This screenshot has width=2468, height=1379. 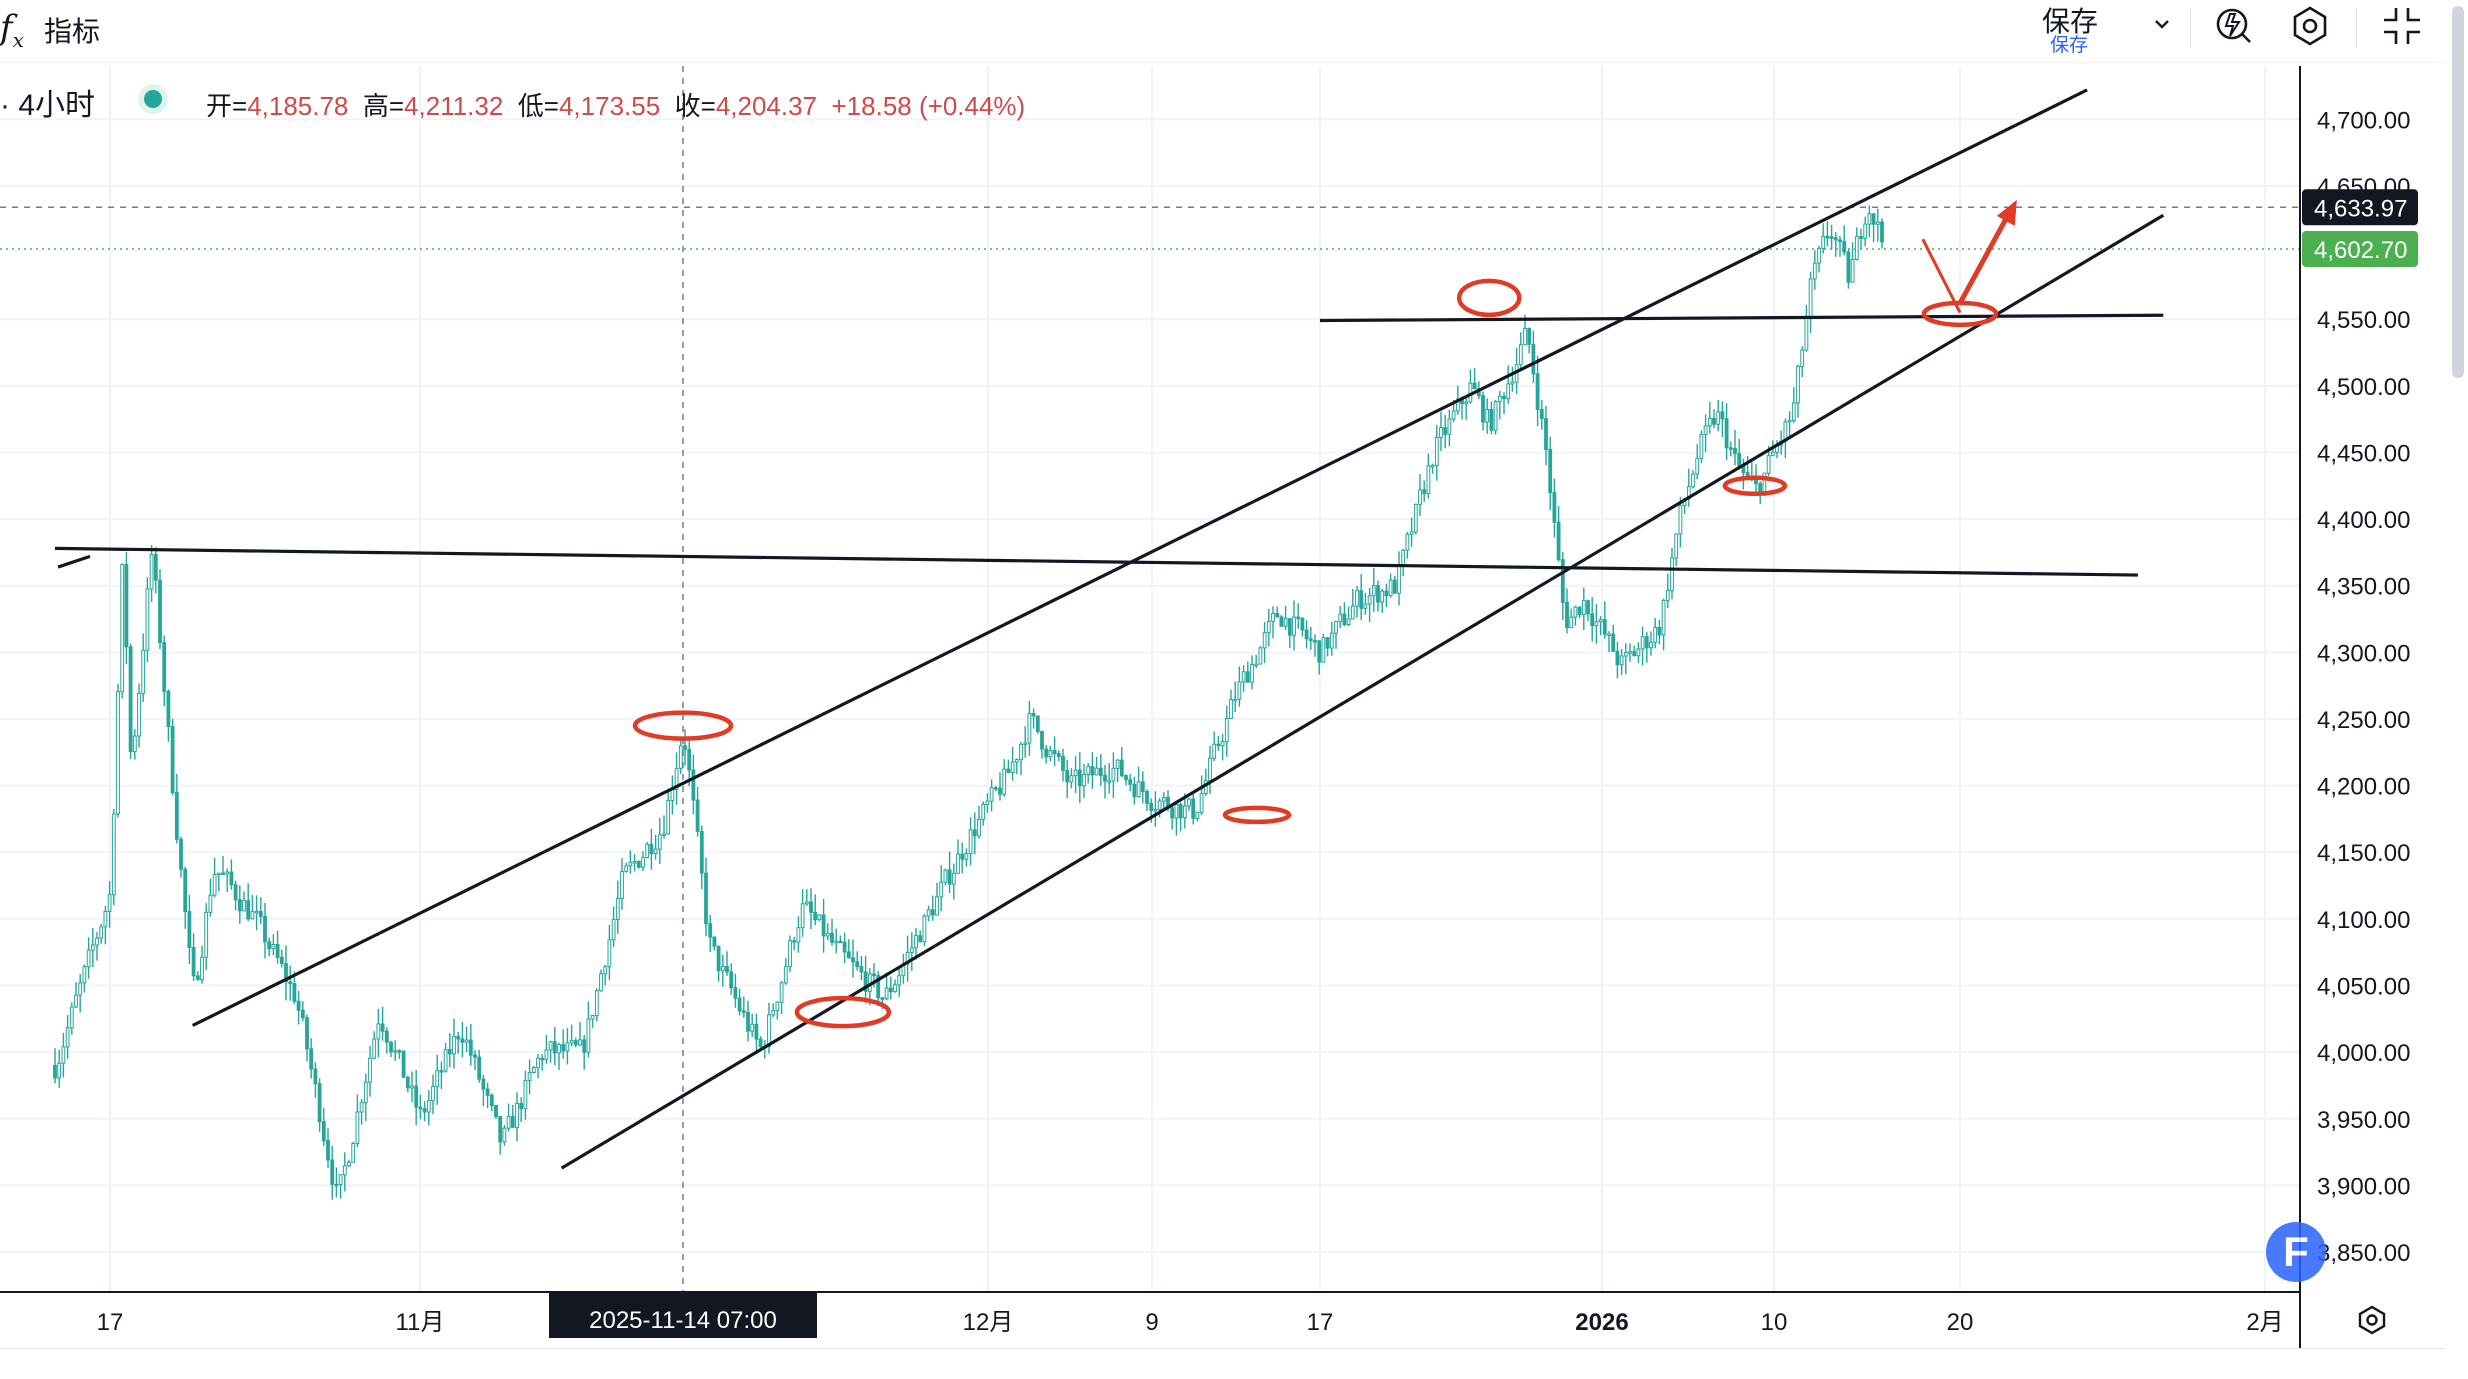 What do you see at coordinates (72, 31) in the screenshot?
I see `indicators-button: 指标` at bounding box center [72, 31].